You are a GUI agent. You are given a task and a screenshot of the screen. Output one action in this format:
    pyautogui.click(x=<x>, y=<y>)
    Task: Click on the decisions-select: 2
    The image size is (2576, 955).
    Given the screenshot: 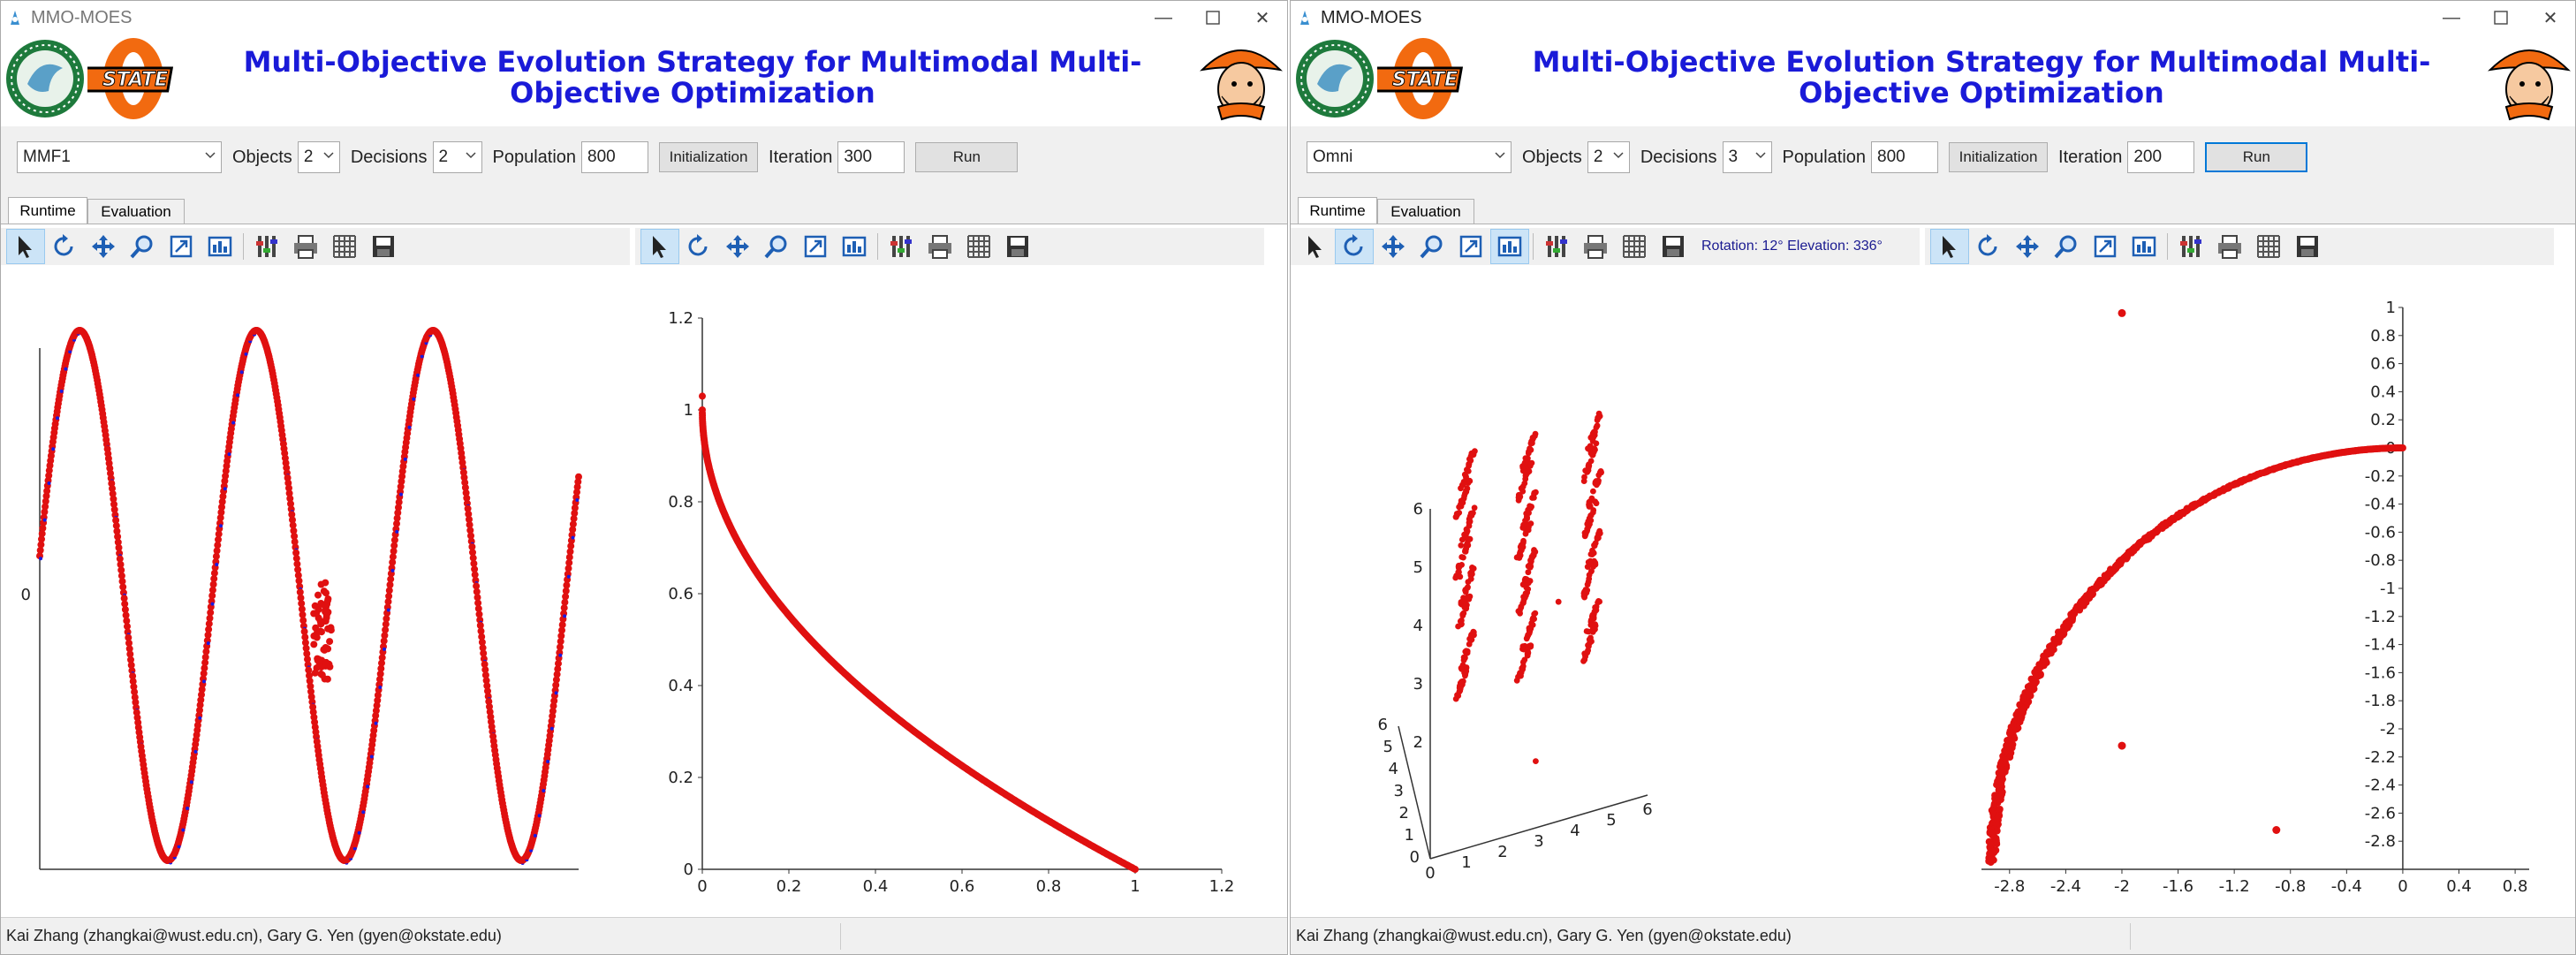 What is the action you would take?
    pyautogui.click(x=457, y=157)
    